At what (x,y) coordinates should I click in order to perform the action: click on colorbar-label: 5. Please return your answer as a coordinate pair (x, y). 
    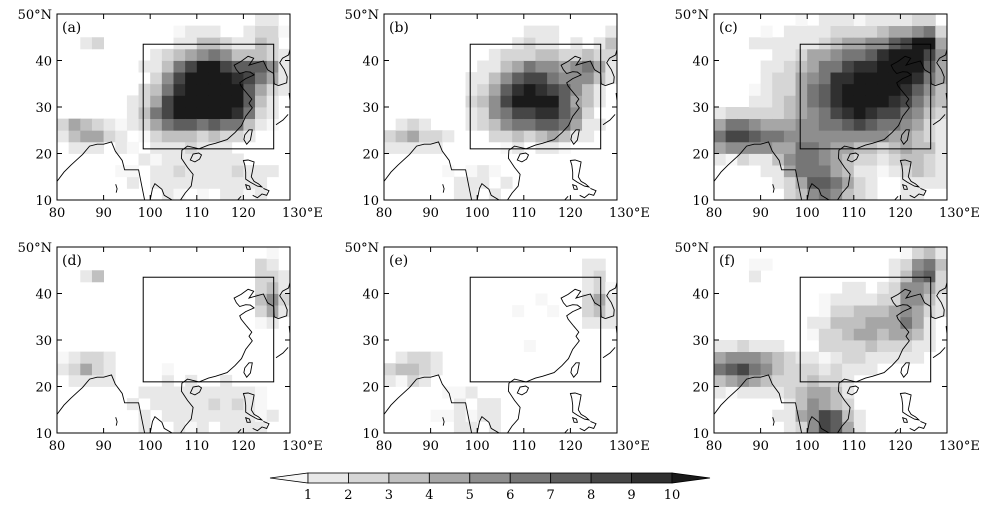
    Looking at the image, I should click on (470, 495).